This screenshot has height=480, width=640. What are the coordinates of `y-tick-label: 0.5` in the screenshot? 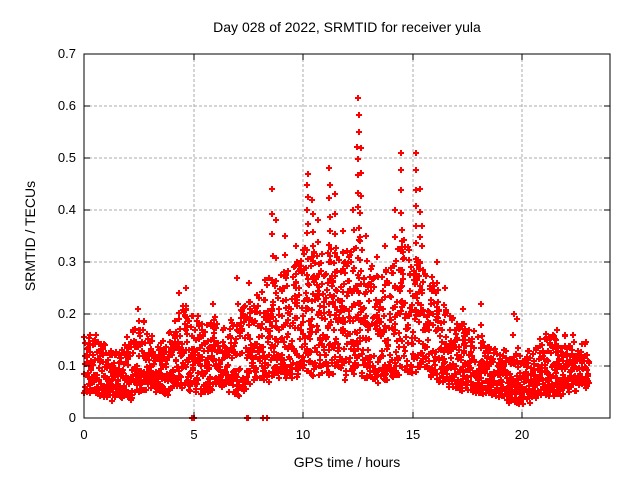 It's located at (66, 157).